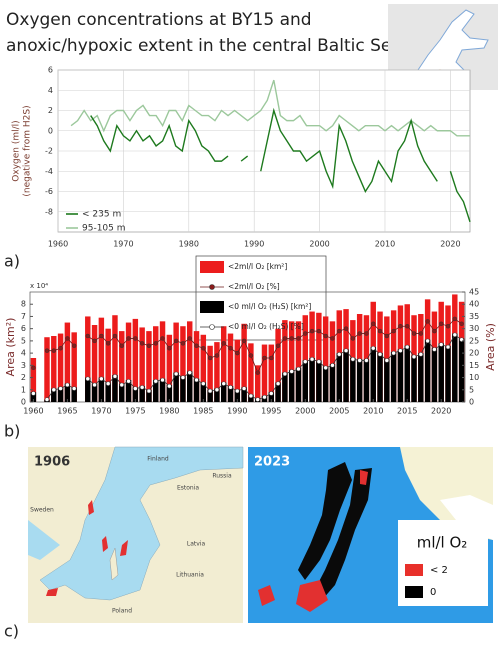 This screenshot has height=651, width=500. Describe the element at coordinates (50, 90) in the screenshot. I see `y-tick-label: 4` at that location.